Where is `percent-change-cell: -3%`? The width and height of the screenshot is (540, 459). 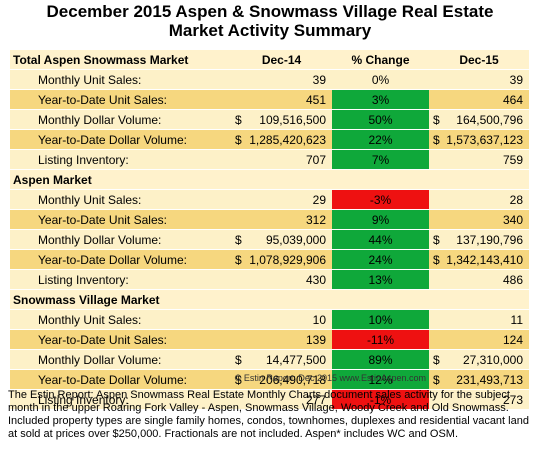 percent-change-cell: -3% is located at coordinates (380, 199).